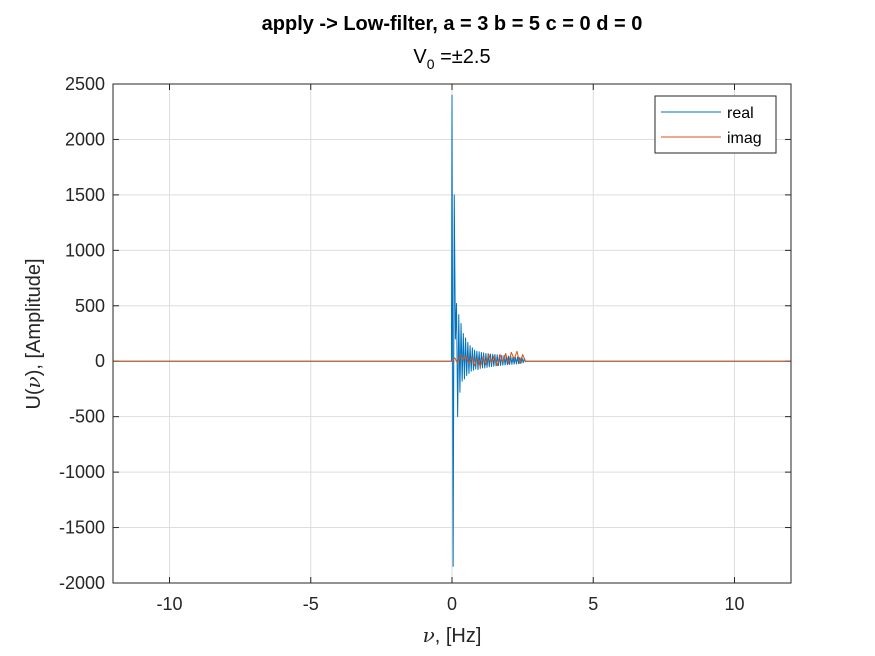 This screenshot has width=875, height=656. What do you see at coordinates (458, 636) in the screenshot?
I see `x-axis-suffix: , [Hz]` at bounding box center [458, 636].